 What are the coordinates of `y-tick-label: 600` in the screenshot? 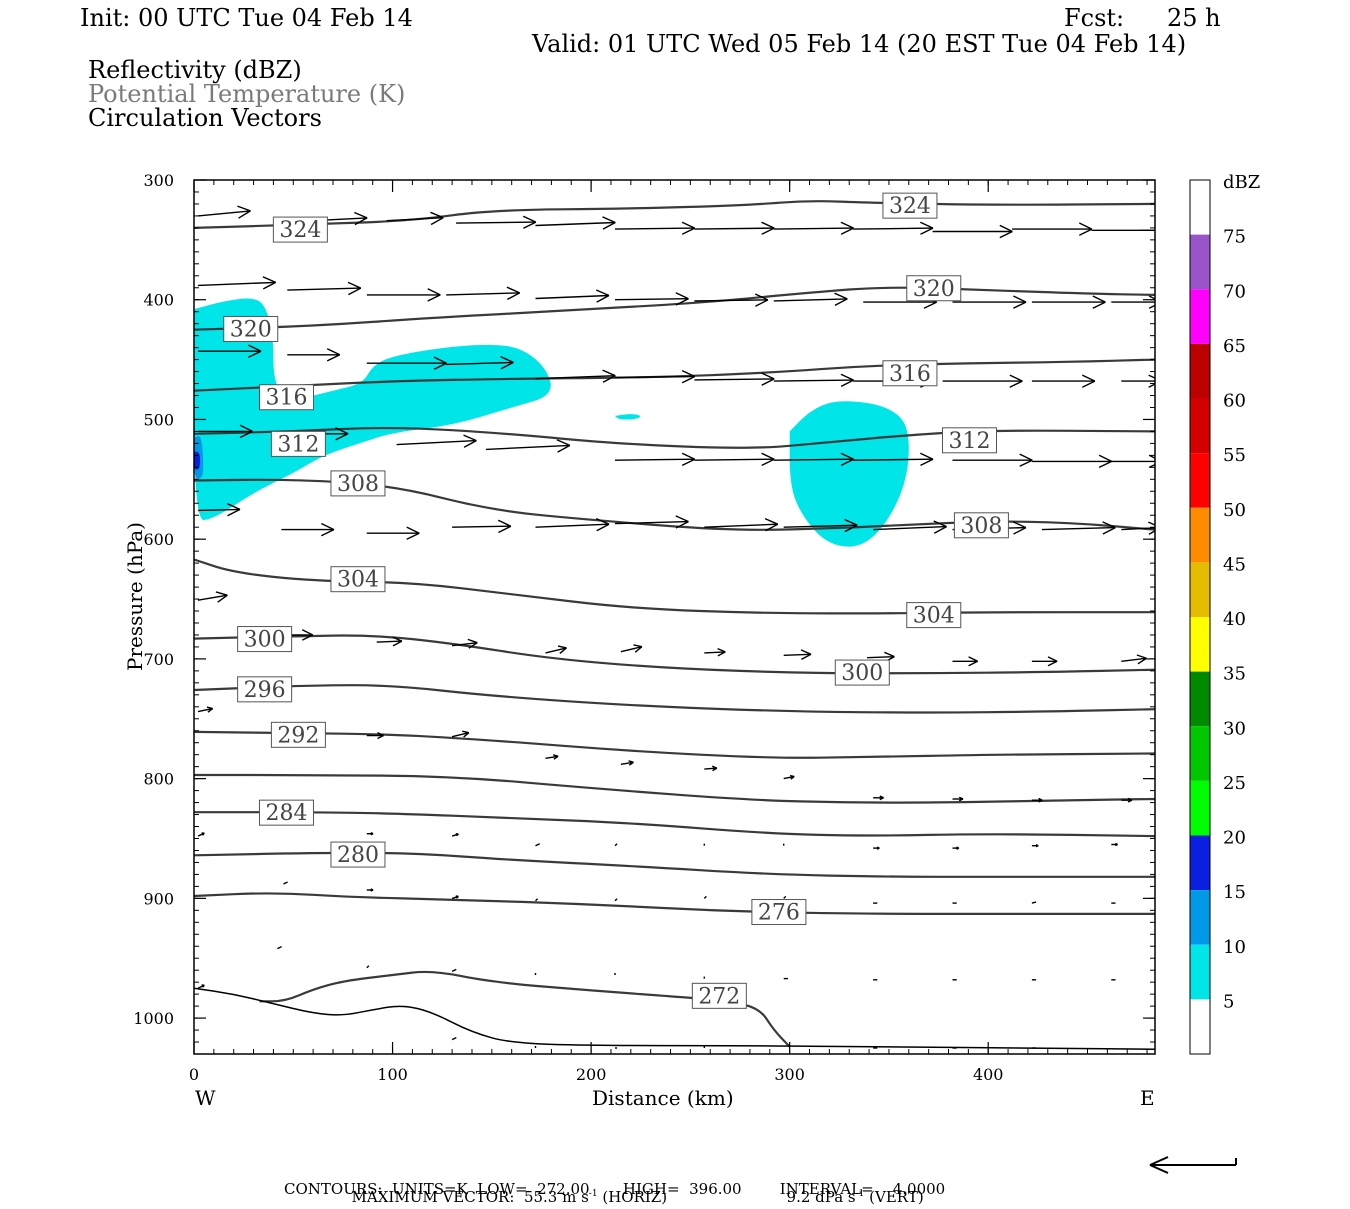 It's located at (158, 539).